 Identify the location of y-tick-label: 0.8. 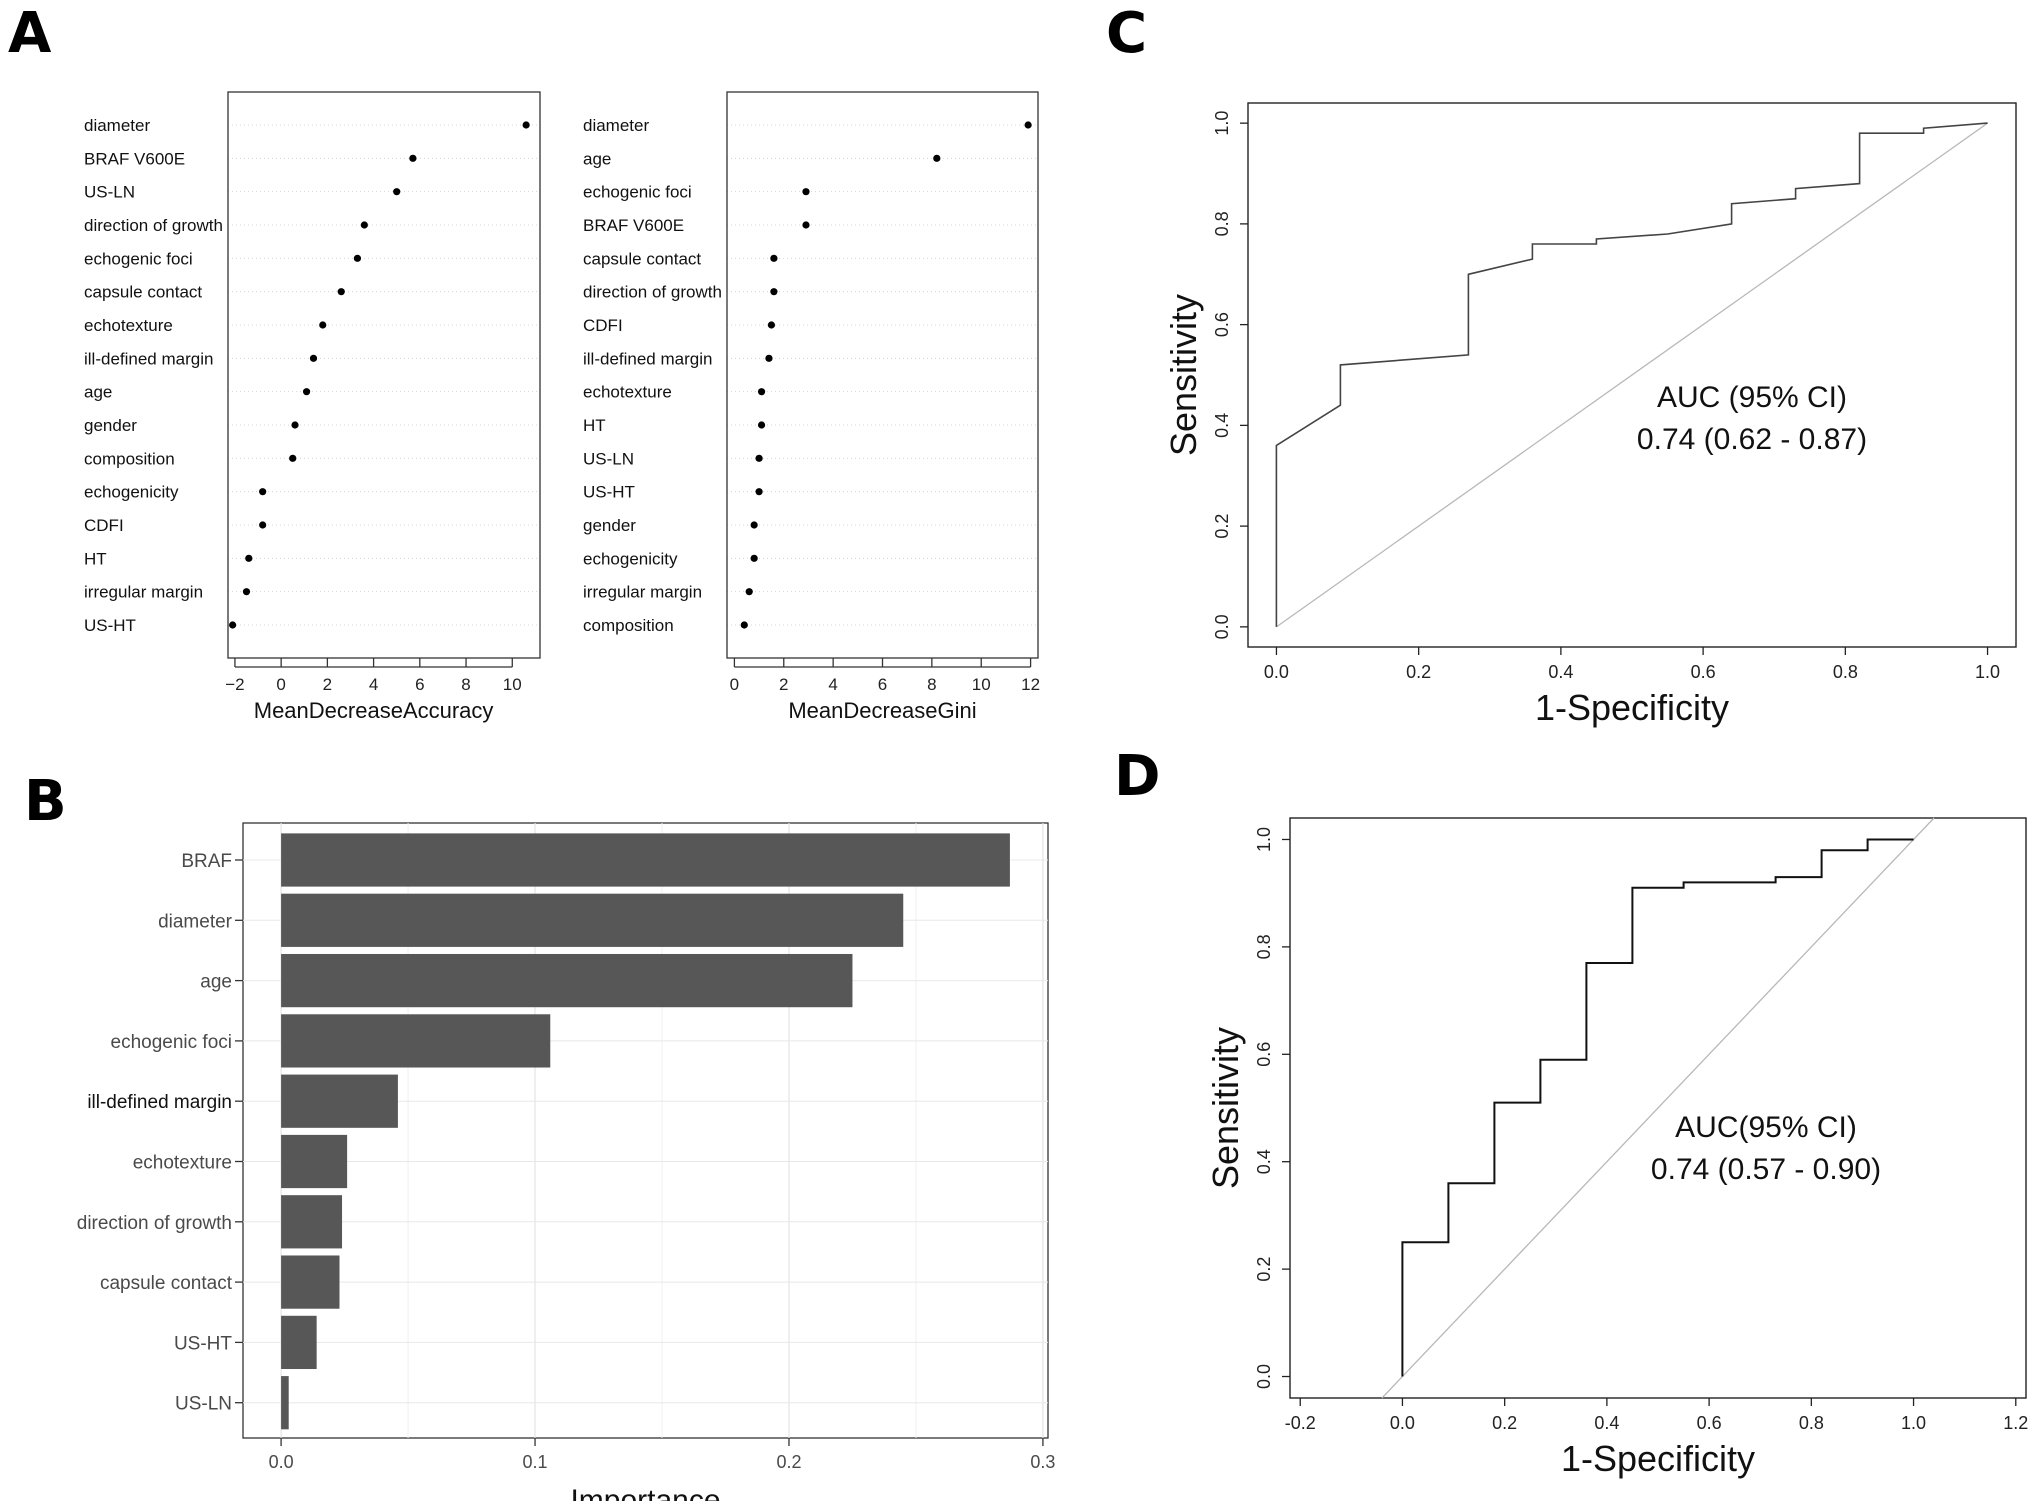
(1222, 223).